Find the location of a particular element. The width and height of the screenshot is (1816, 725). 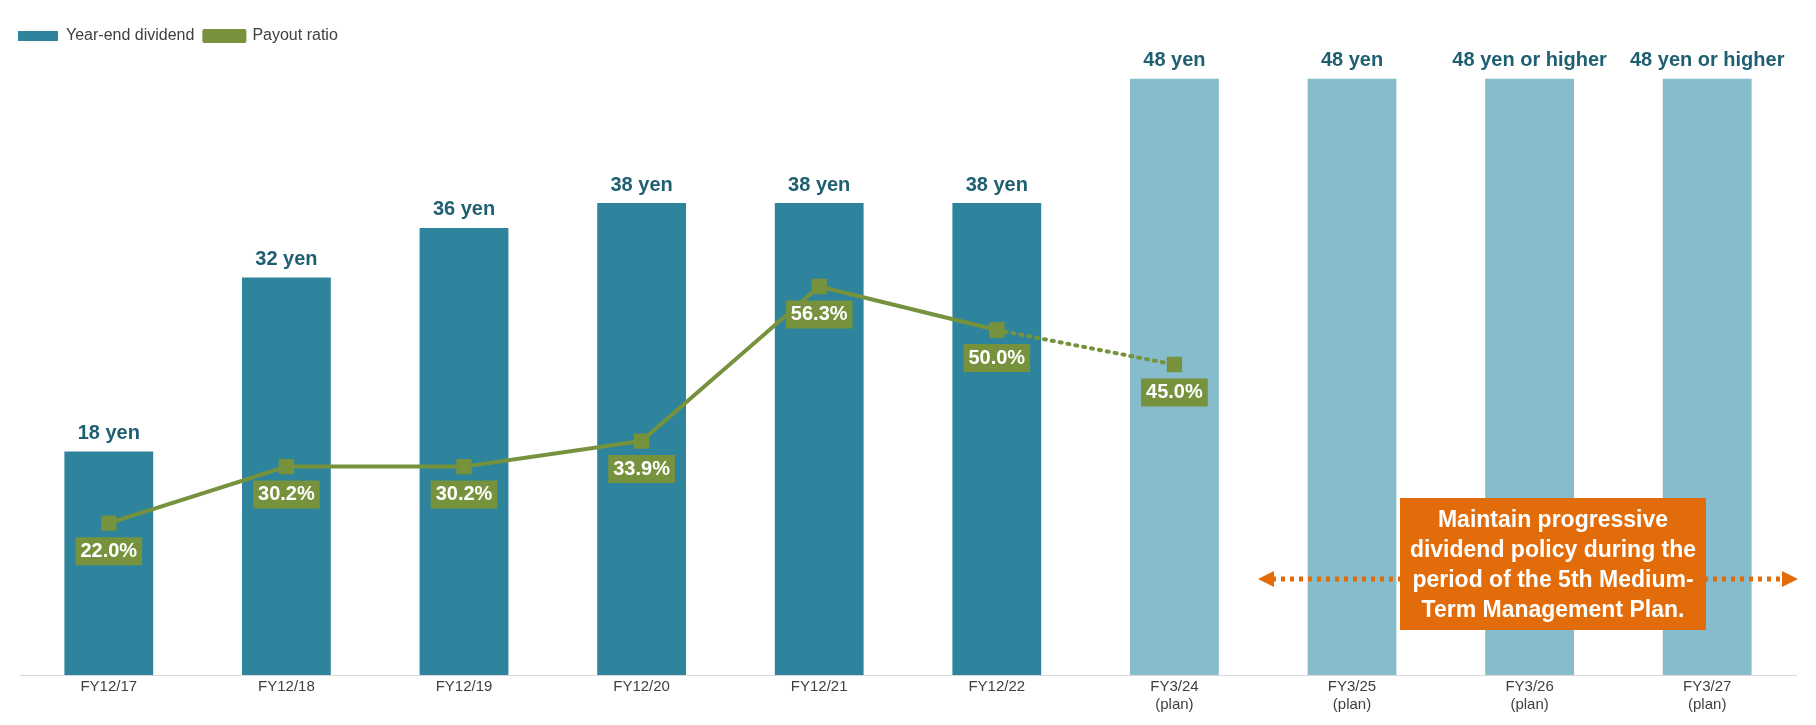

x-tick-label: FY3/25 (plan) is located at coordinates (1352, 695).